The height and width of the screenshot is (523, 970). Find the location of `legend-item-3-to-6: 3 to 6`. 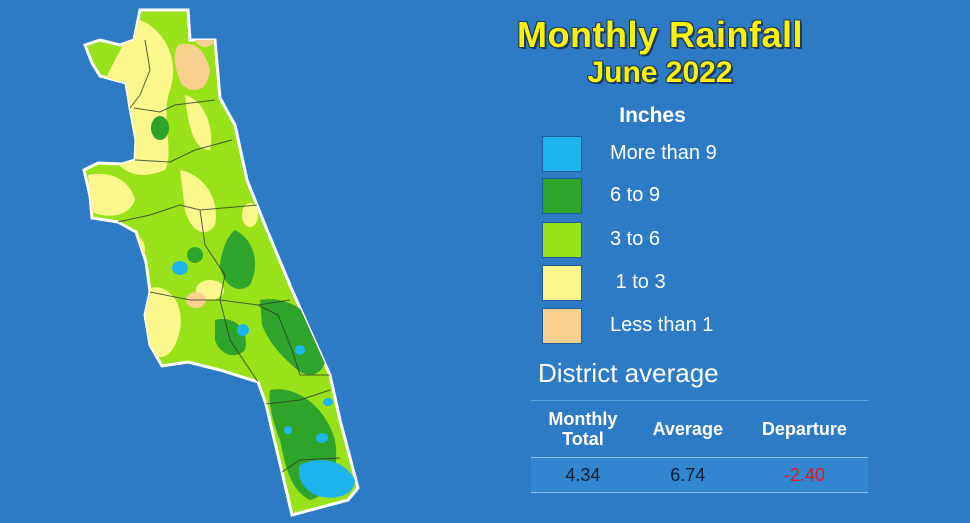

legend-item-3-to-6: 3 to 6 is located at coordinates (702, 240).